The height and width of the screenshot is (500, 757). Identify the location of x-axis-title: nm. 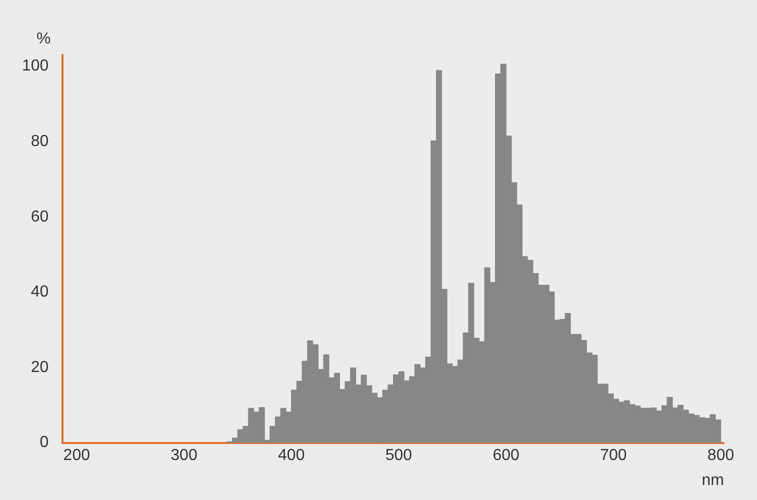
(713, 481).